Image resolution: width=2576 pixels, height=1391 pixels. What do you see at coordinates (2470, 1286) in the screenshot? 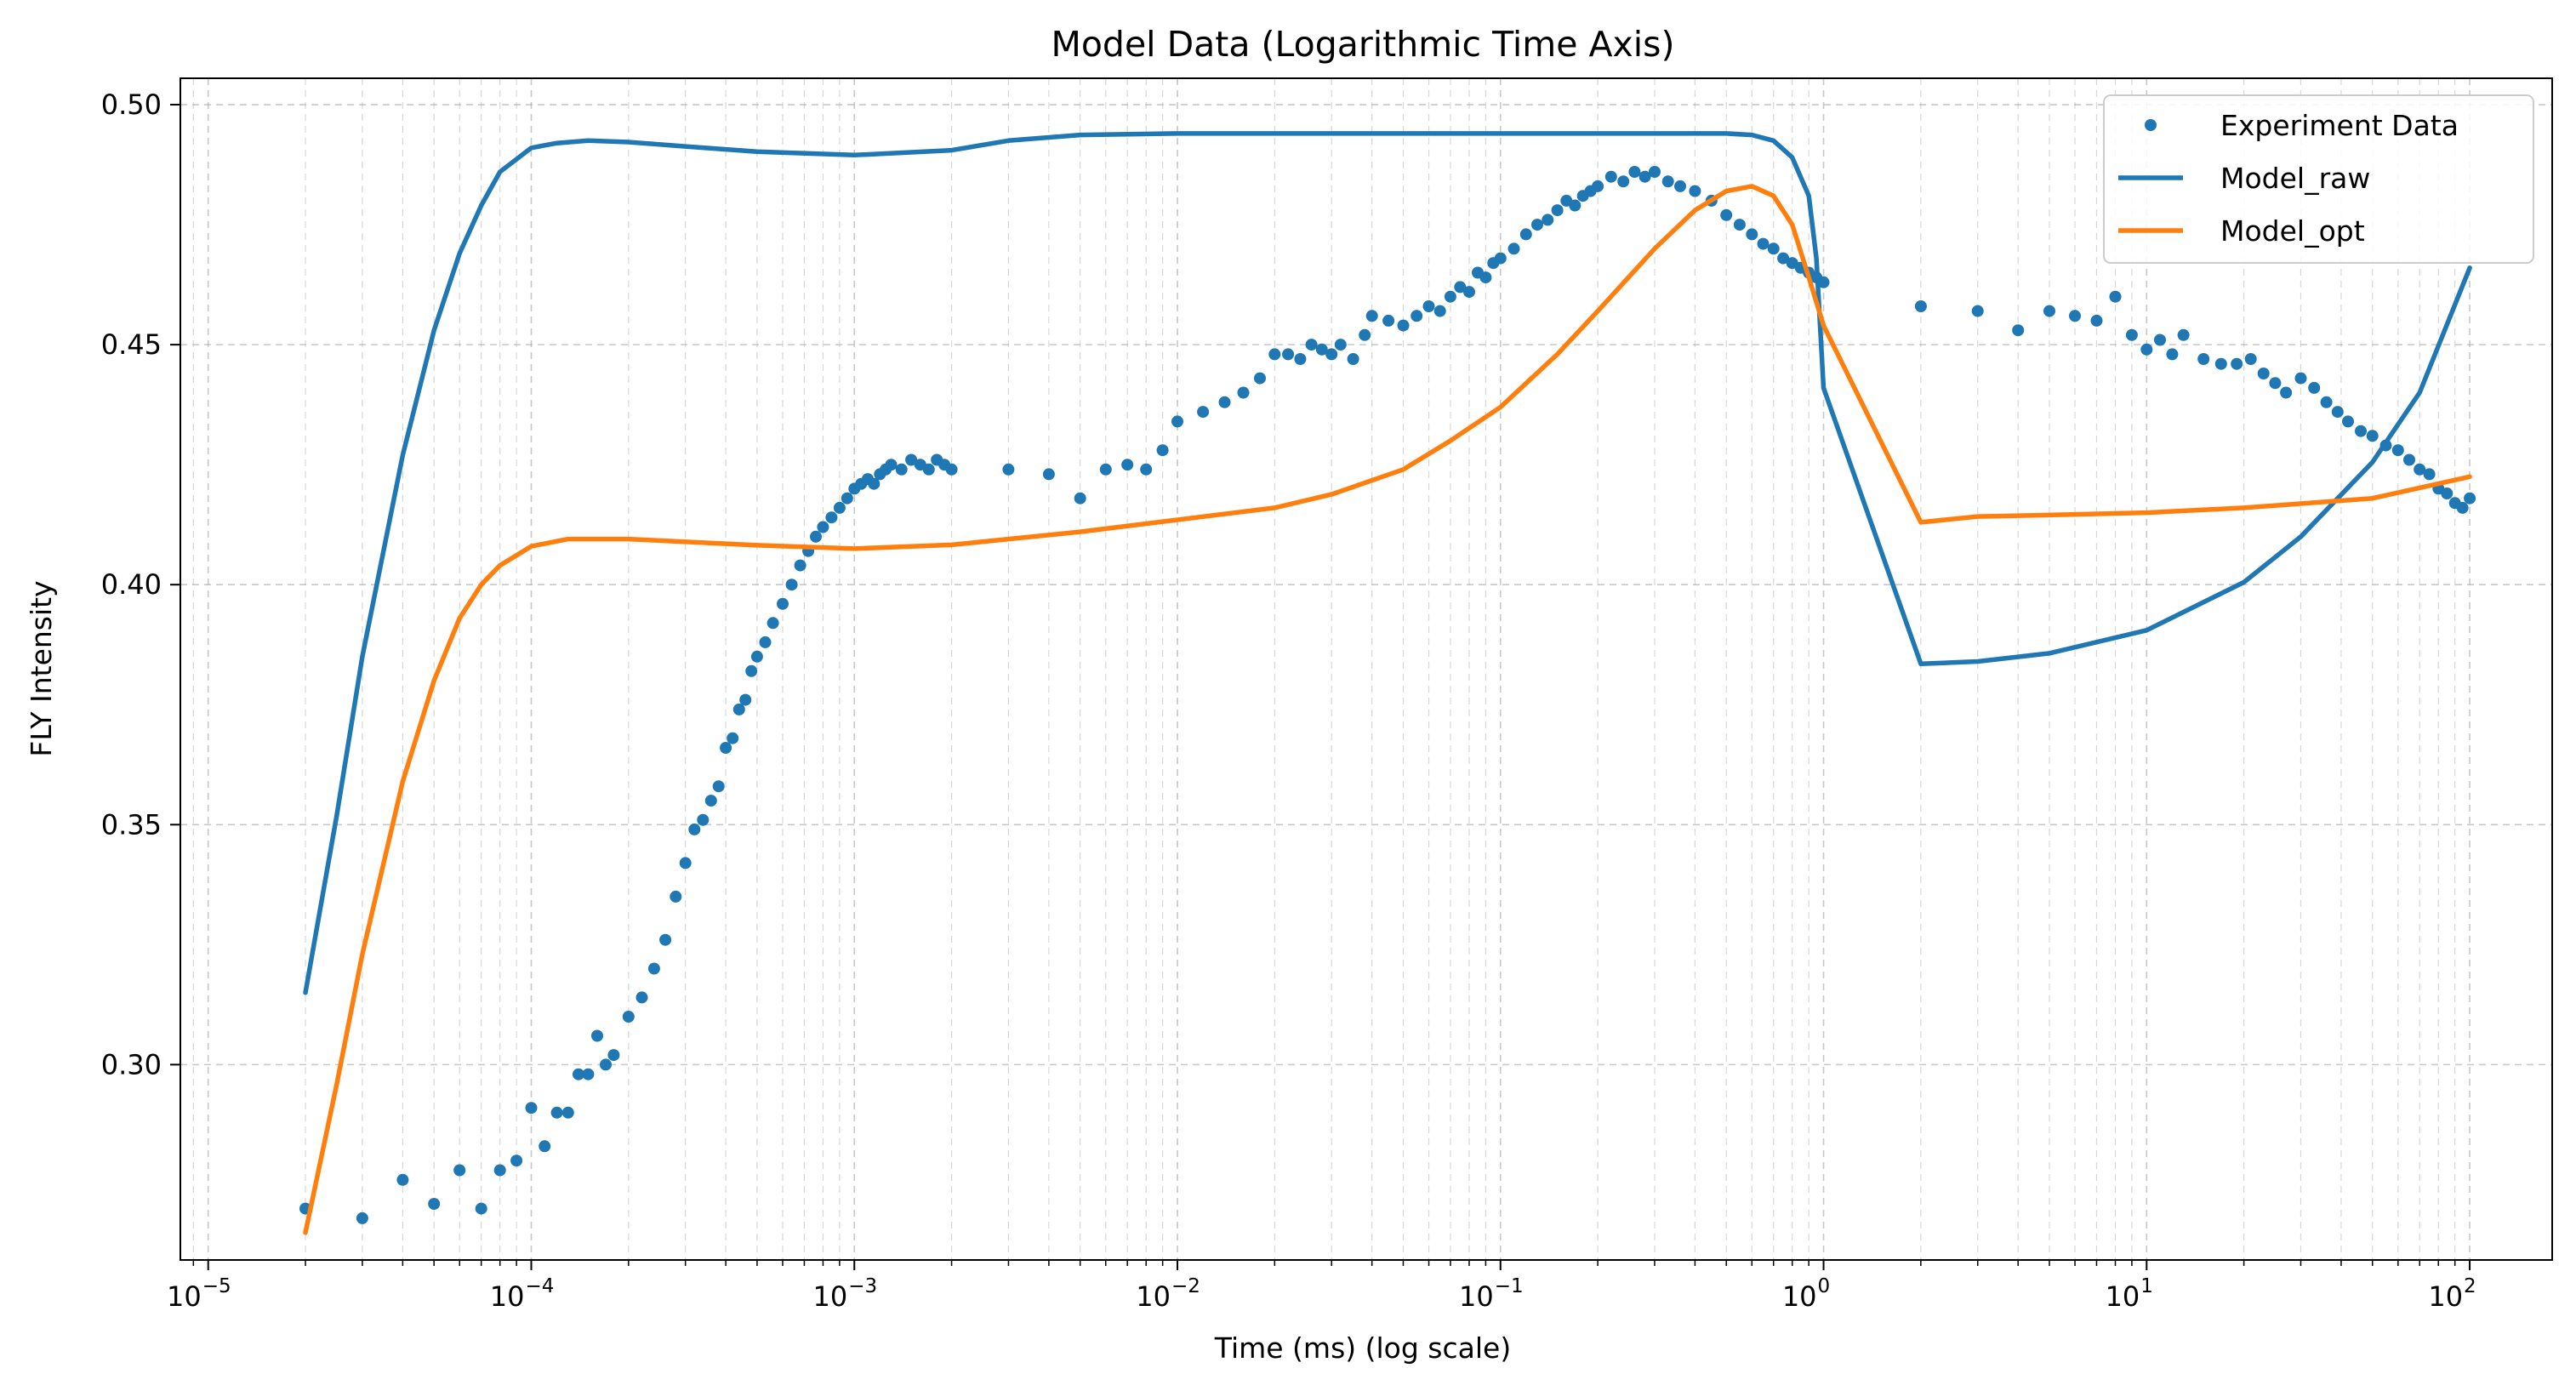
I see `x-tick-exponent: 2` at bounding box center [2470, 1286].